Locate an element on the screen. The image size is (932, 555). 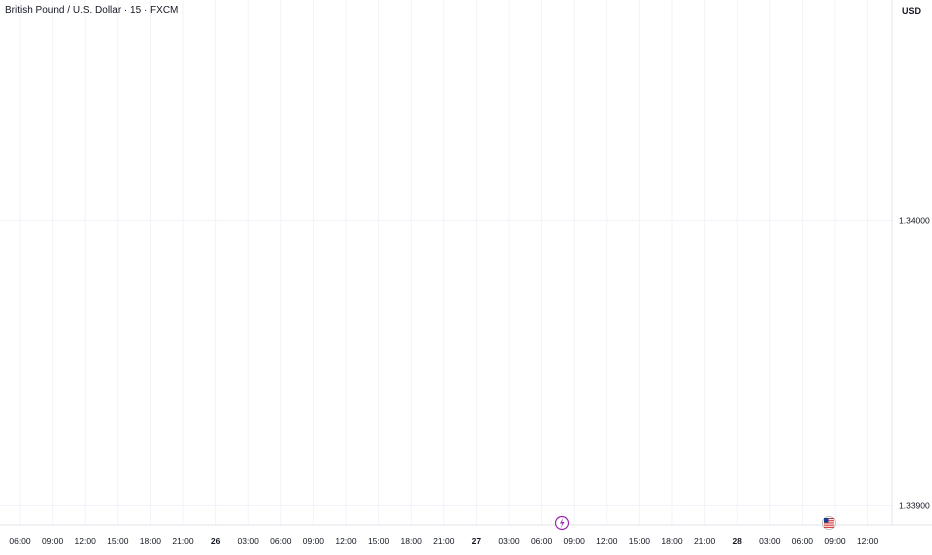
currency-label: USD is located at coordinates (912, 11).